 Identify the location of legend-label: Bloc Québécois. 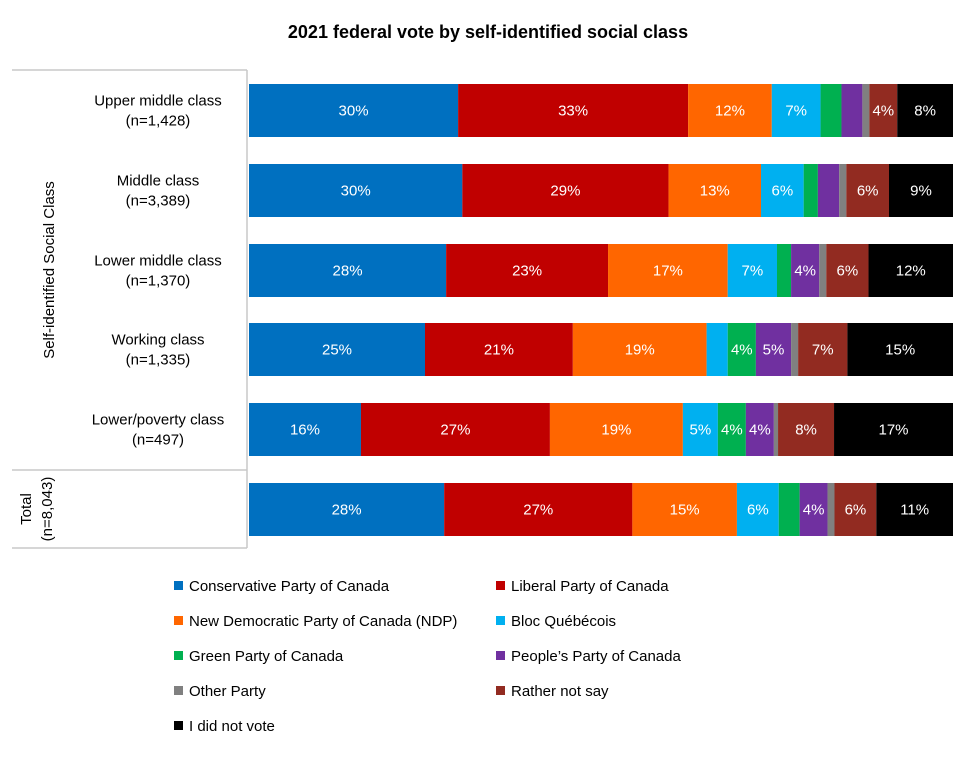
(564, 621).